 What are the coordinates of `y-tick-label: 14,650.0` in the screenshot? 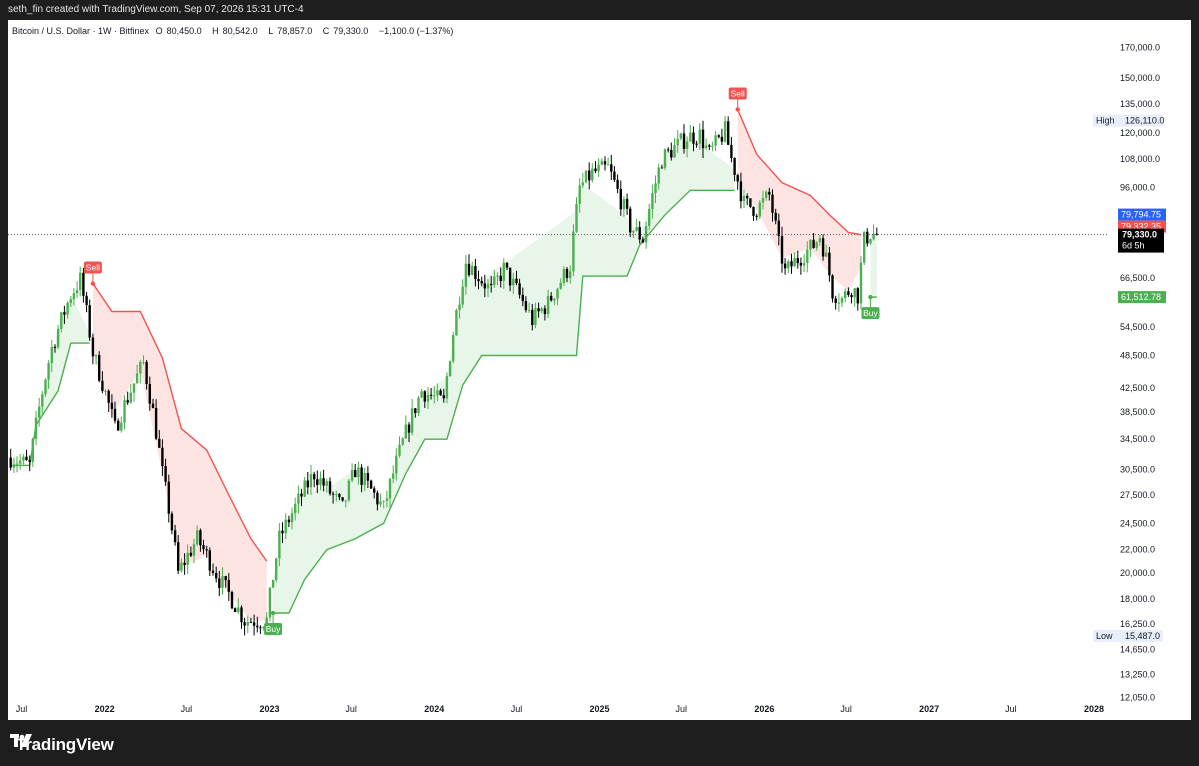 It's located at (1137, 650).